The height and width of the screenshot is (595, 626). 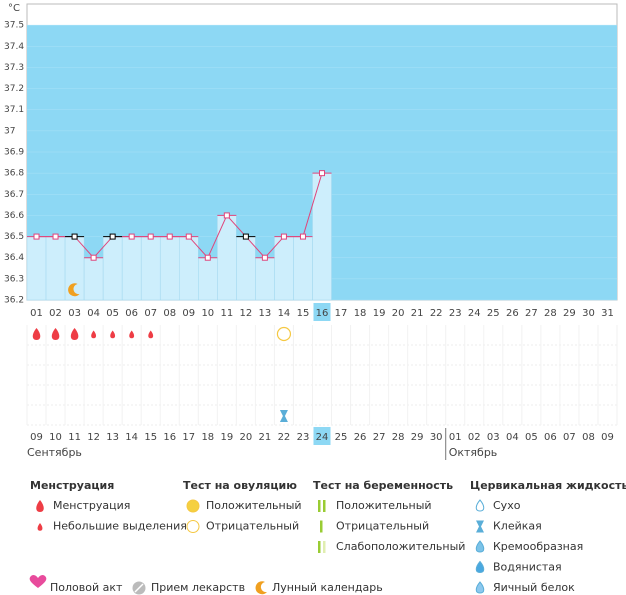 What do you see at coordinates (131, 313) in the screenshot?
I see `x-tick-label: 06` at bounding box center [131, 313].